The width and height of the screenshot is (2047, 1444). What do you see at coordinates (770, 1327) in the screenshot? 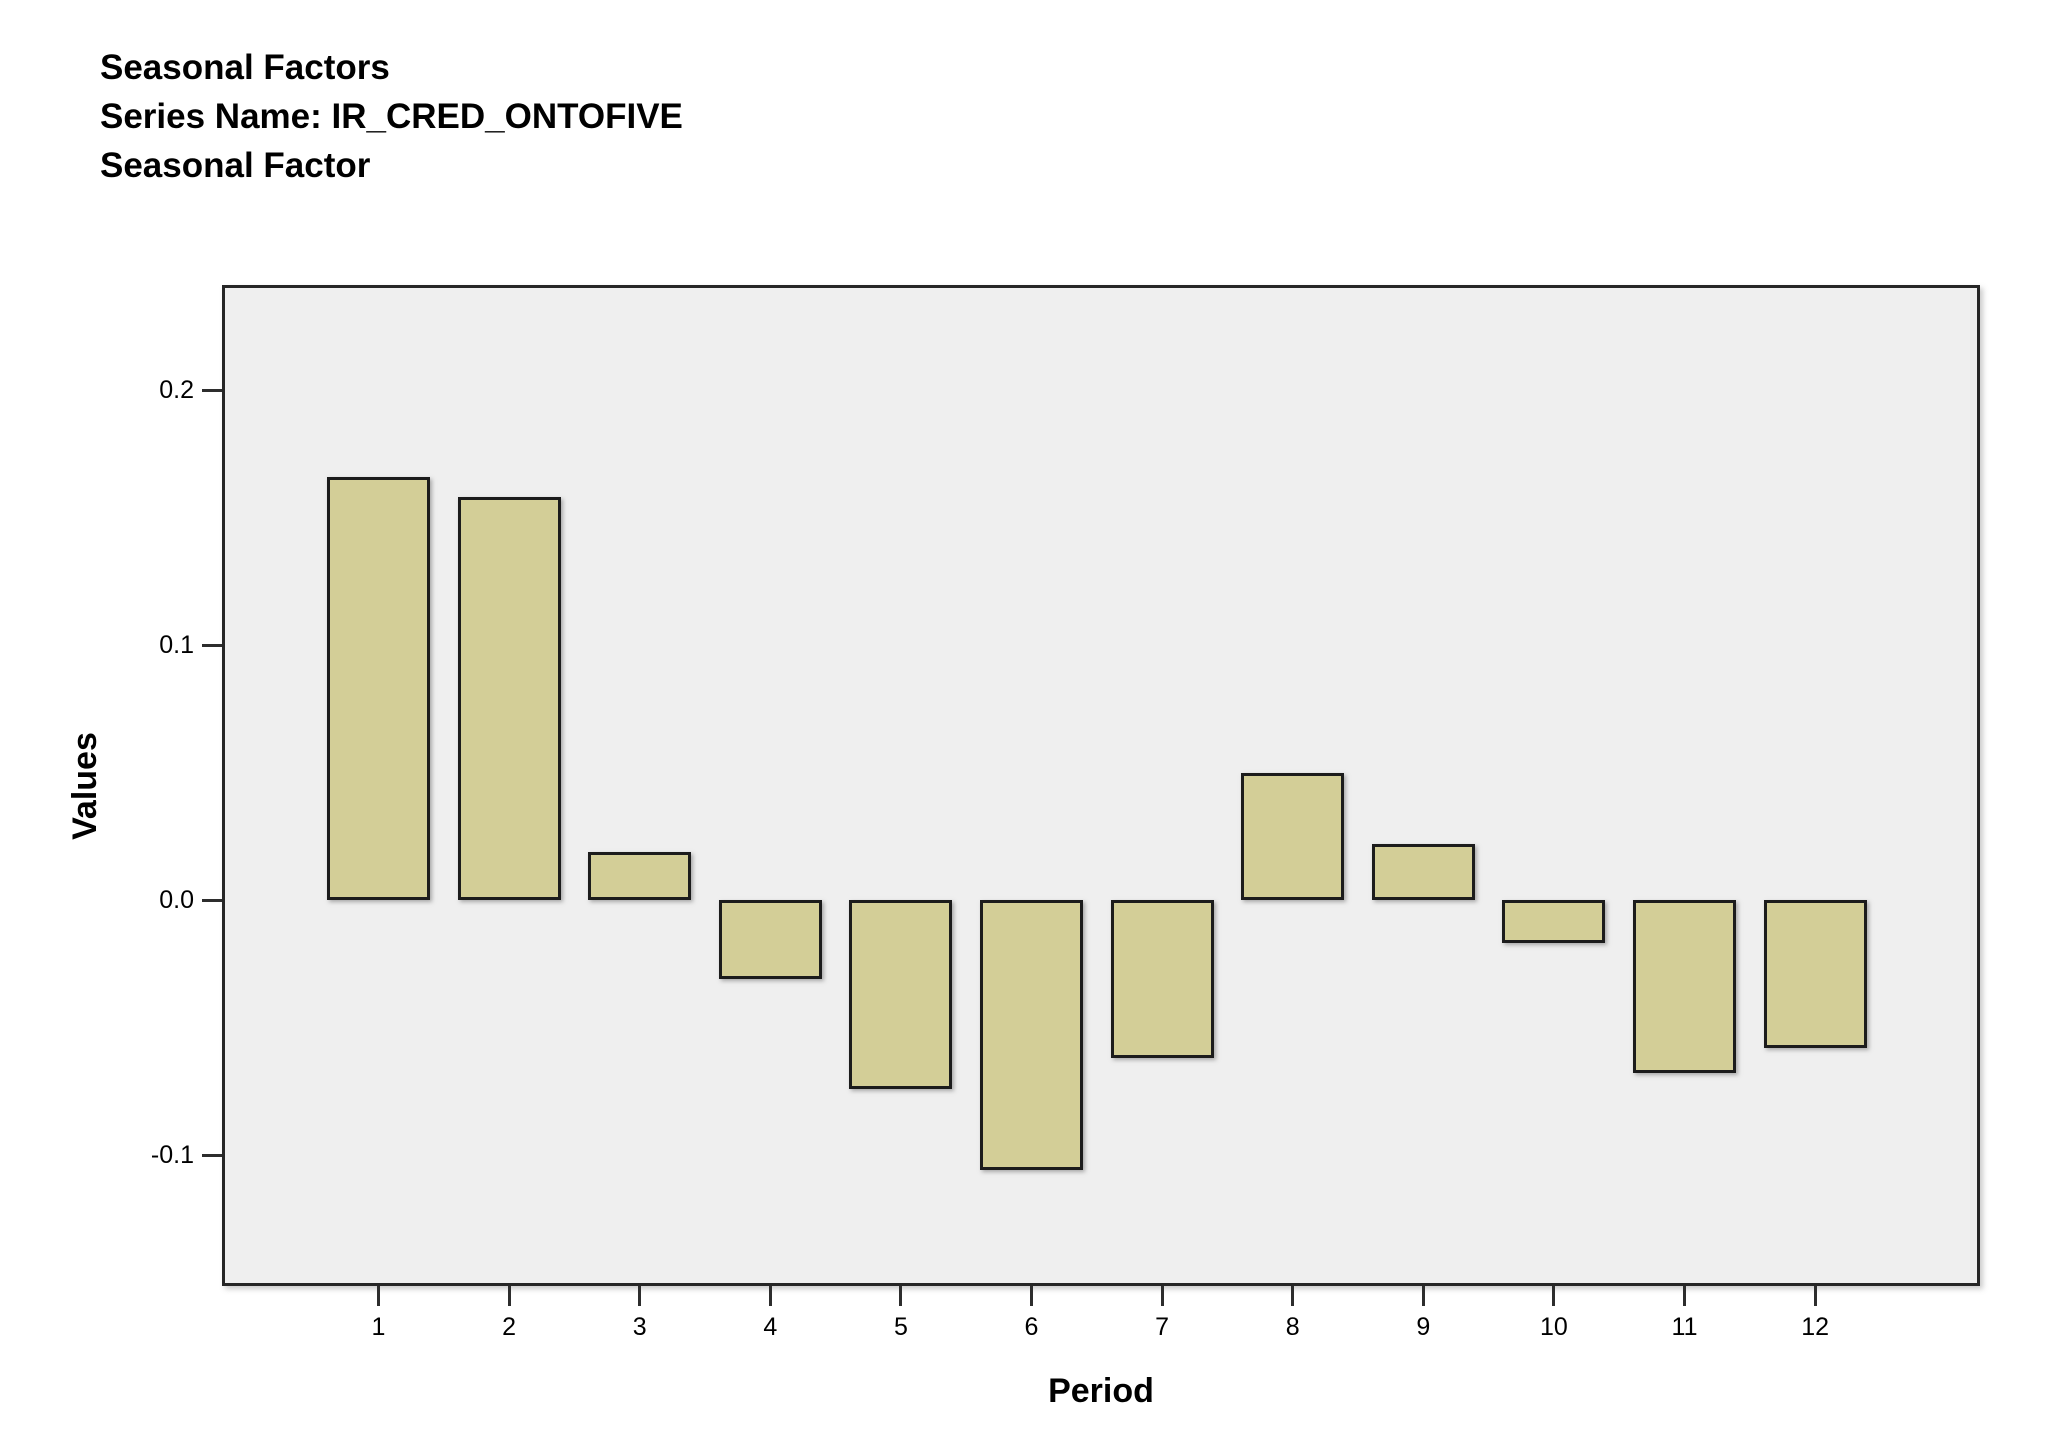
I see `x-tick-label-4: 4` at bounding box center [770, 1327].